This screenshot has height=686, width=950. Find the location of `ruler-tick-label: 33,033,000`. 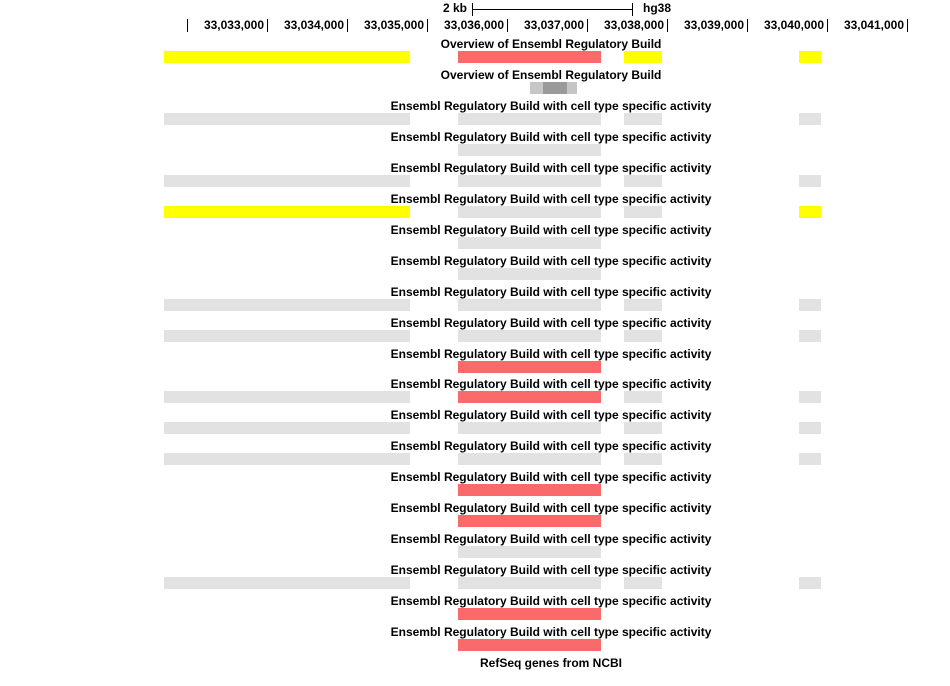

ruler-tick-label: 33,033,000 is located at coordinates (233, 25).